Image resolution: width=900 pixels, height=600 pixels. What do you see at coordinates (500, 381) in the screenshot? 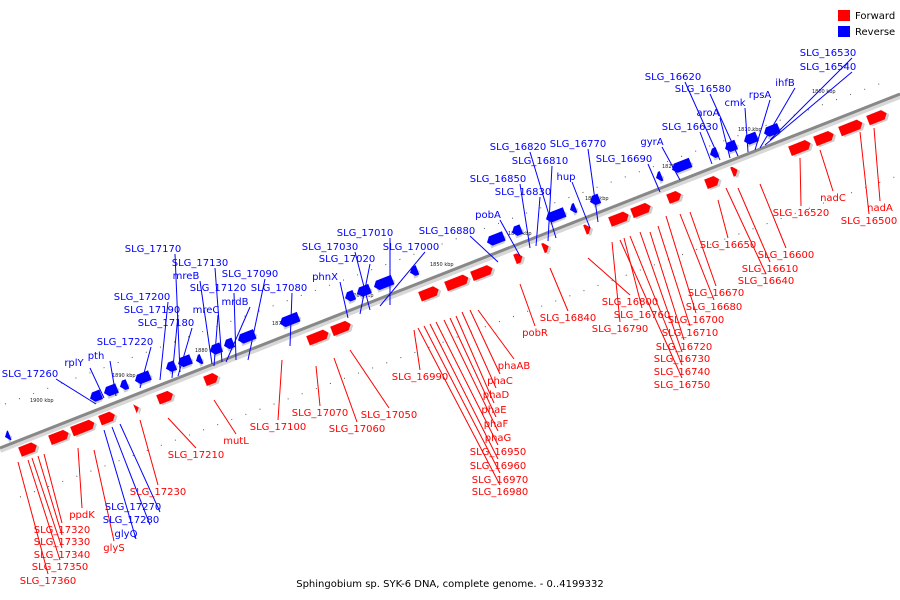
I see `forward-gene-label: phaC` at bounding box center [500, 381].